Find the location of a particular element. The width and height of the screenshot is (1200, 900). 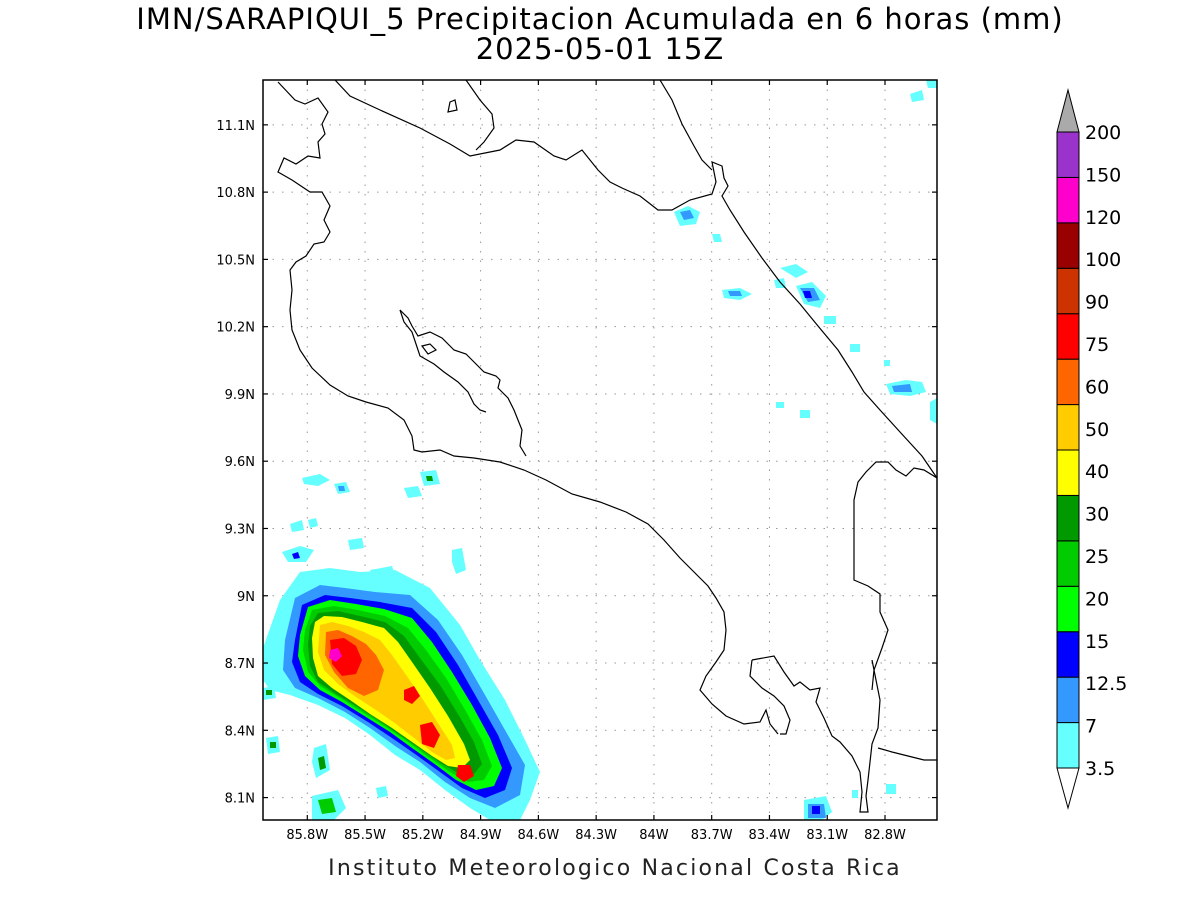

lat-tick-label: 8.7N is located at coordinates (240, 664).